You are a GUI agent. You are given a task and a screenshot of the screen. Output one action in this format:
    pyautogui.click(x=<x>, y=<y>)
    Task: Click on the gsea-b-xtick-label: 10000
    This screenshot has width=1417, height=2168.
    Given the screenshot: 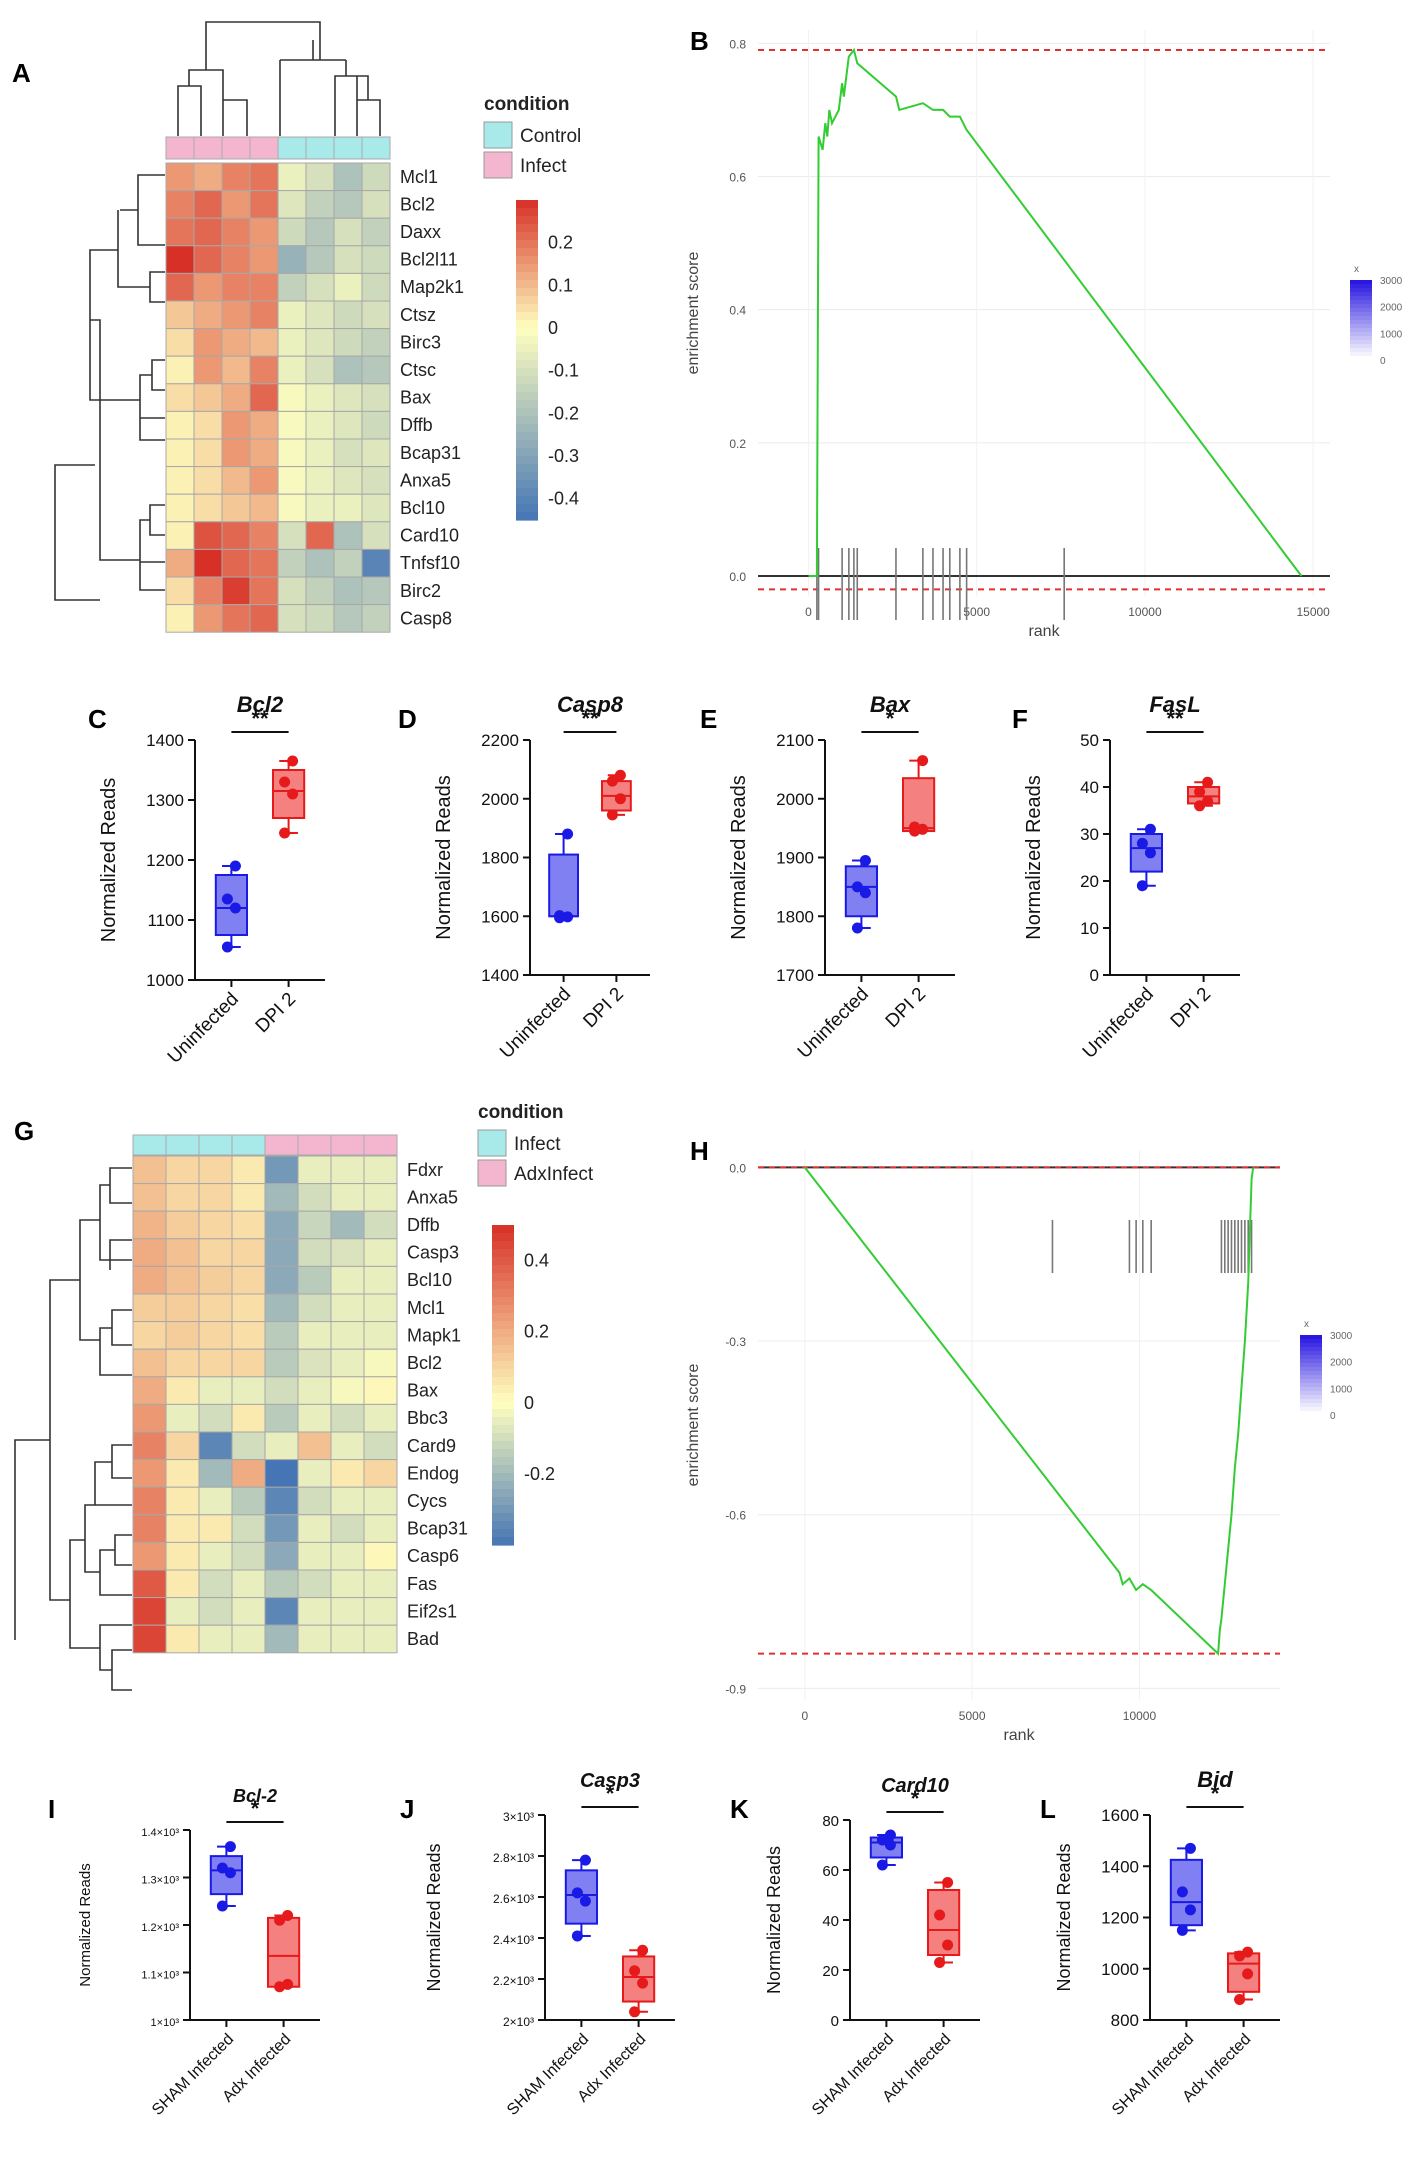 What is the action you would take?
    pyautogui.click(x=1145, y=612)
    